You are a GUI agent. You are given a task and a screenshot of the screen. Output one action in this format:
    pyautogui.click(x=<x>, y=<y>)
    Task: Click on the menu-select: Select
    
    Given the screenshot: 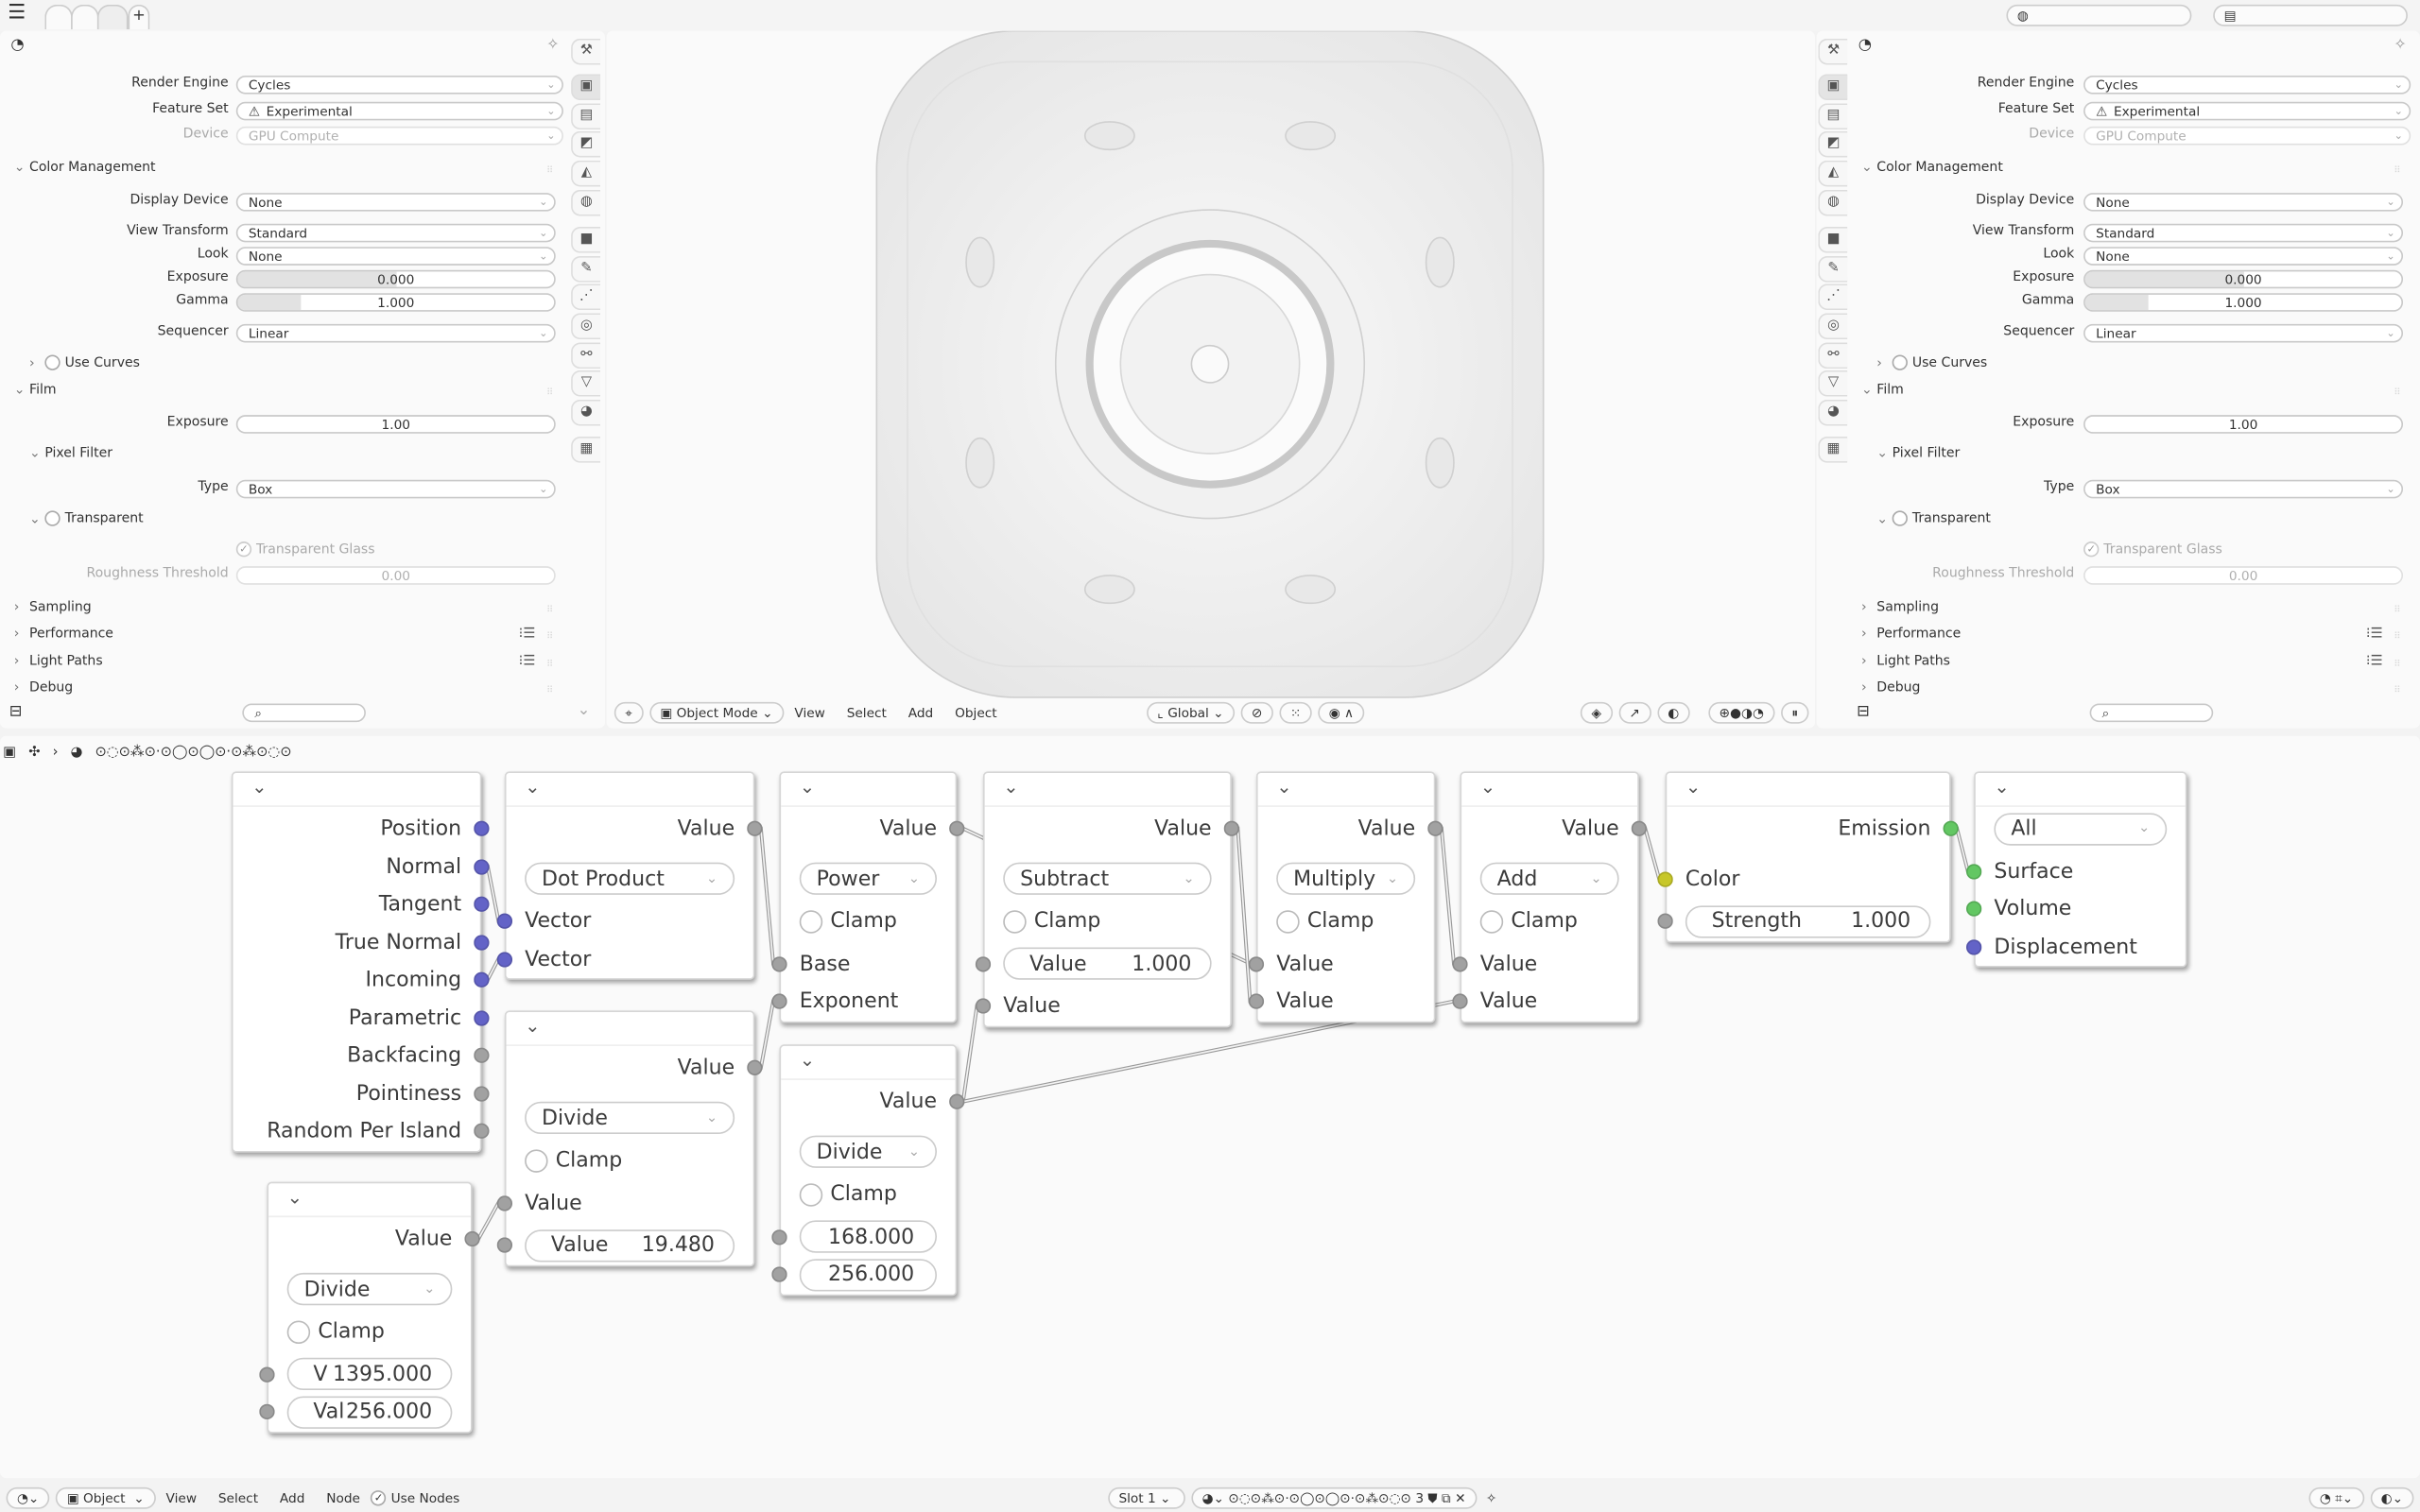 What is the action you would take?
    pyautogui.click(x=866, y=713)
    